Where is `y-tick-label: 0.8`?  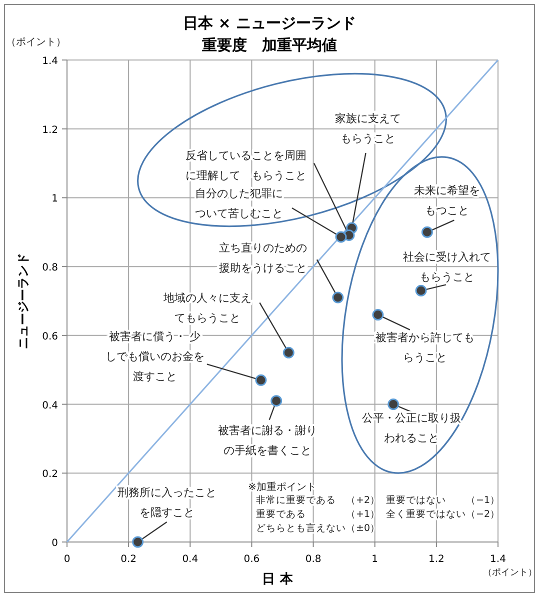
y-tick-label: 0.8 is located at coordinates (50, 268).